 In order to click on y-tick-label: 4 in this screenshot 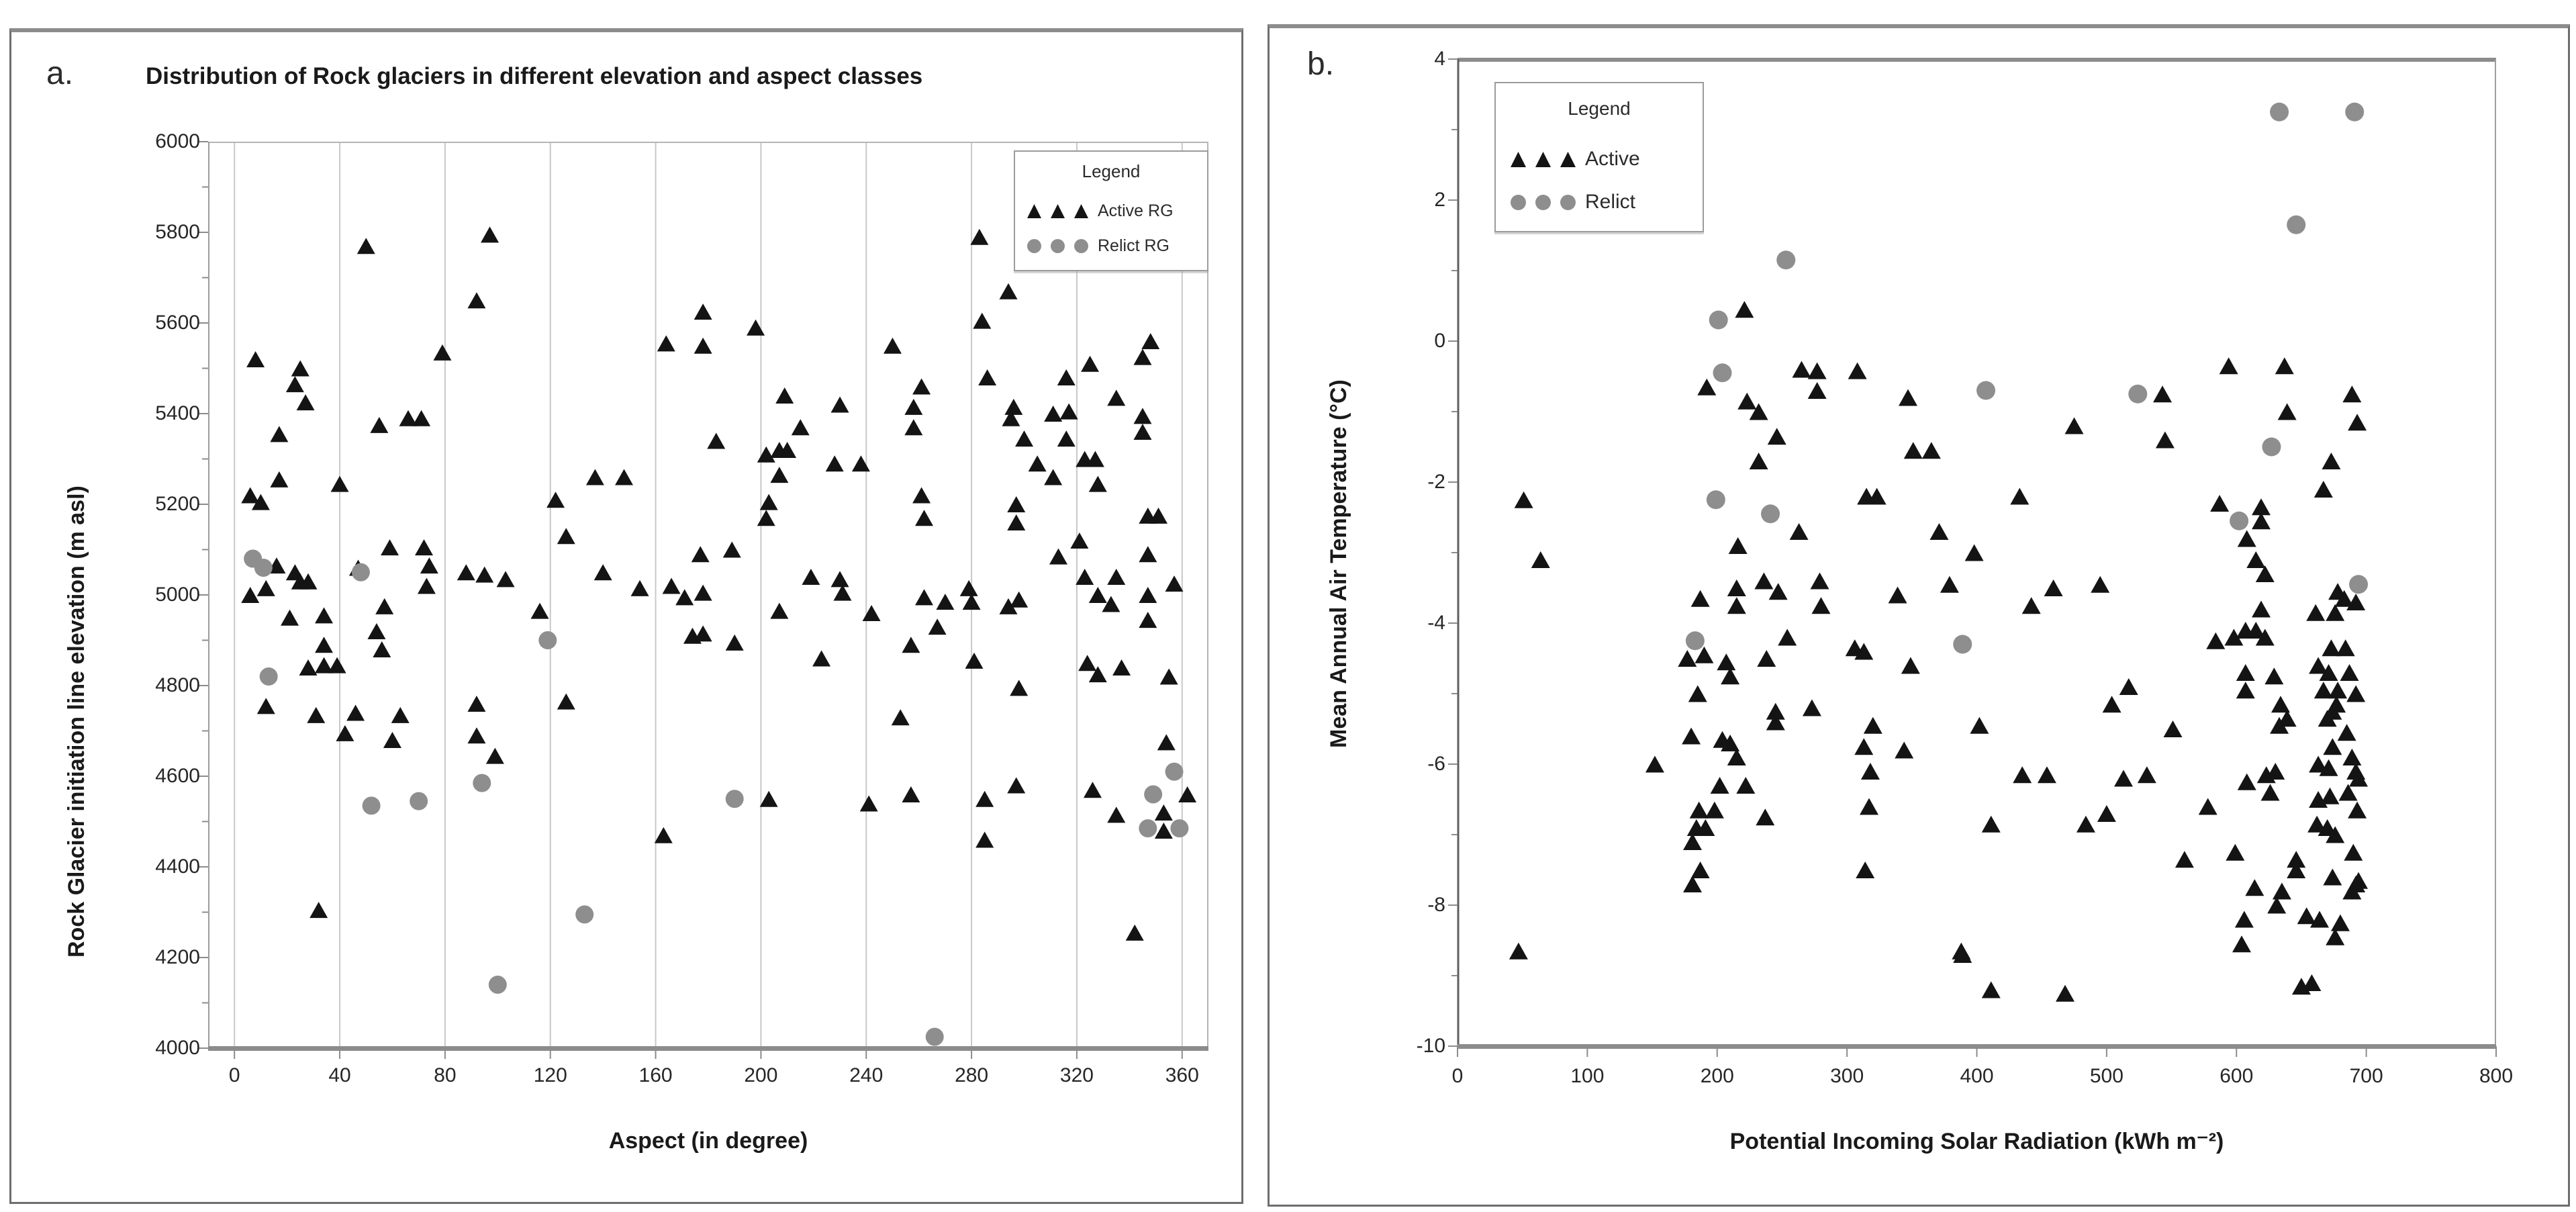, I will do `click(1439, 59)`.